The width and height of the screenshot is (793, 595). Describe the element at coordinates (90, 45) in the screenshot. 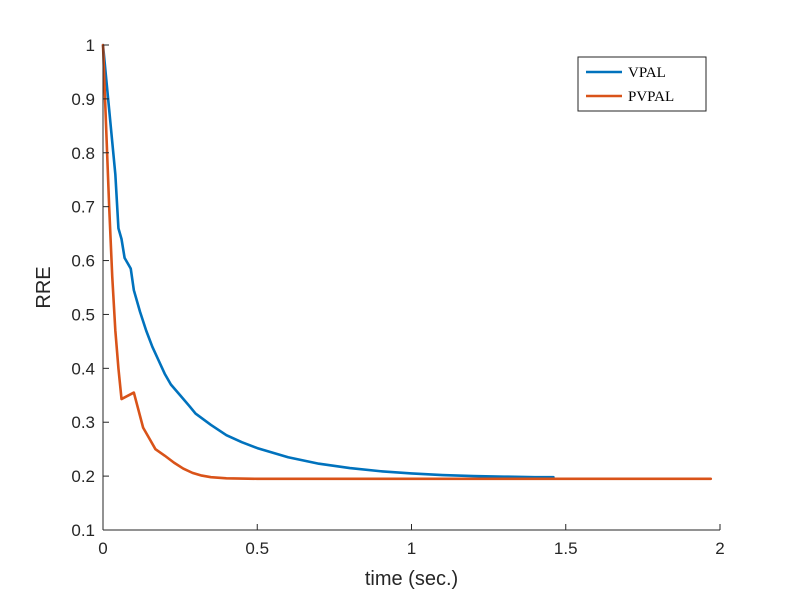

I see `y-tick-label: 1` at that location.